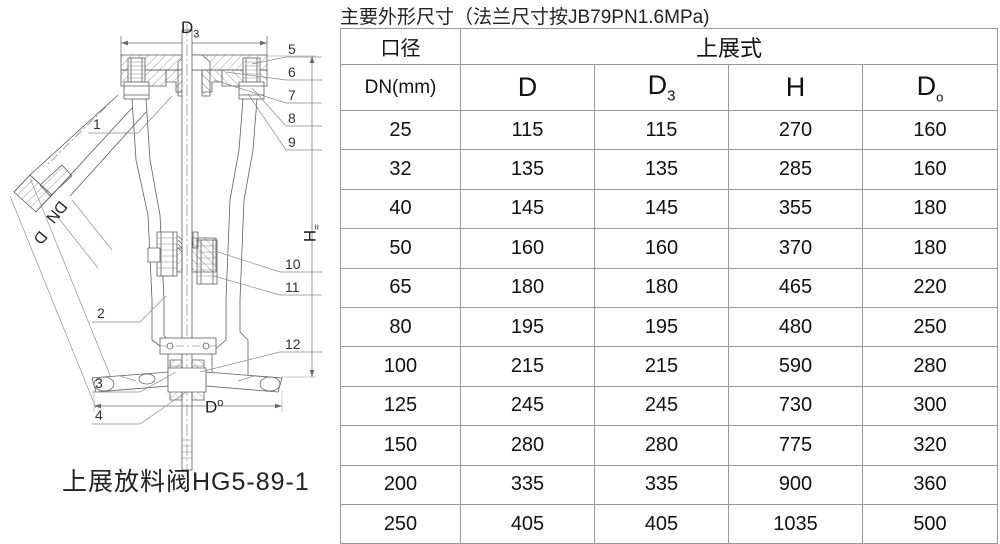 This screenshot has height=544, width=1000. What do you see at coordinates (930, 484) in the screenshot?
I see `cell-do: 360` at bounding box center [930, 484].